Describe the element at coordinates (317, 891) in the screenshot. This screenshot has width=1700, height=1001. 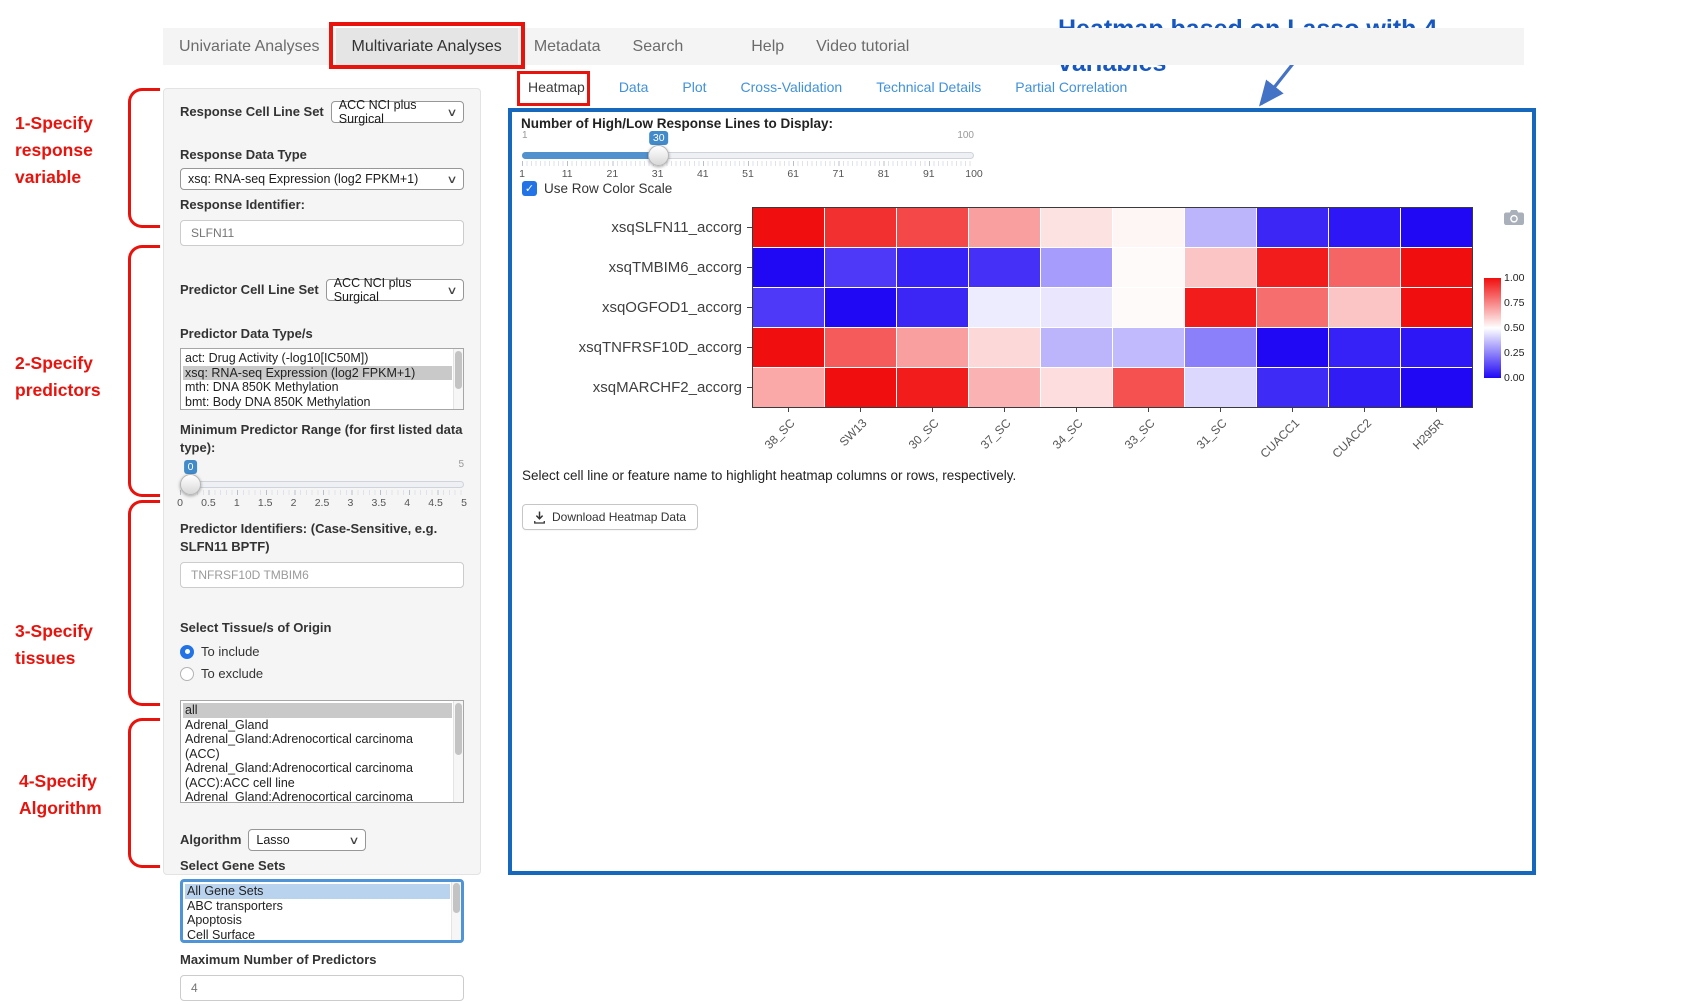
I see `list-option: All Gene Sets` at that location.